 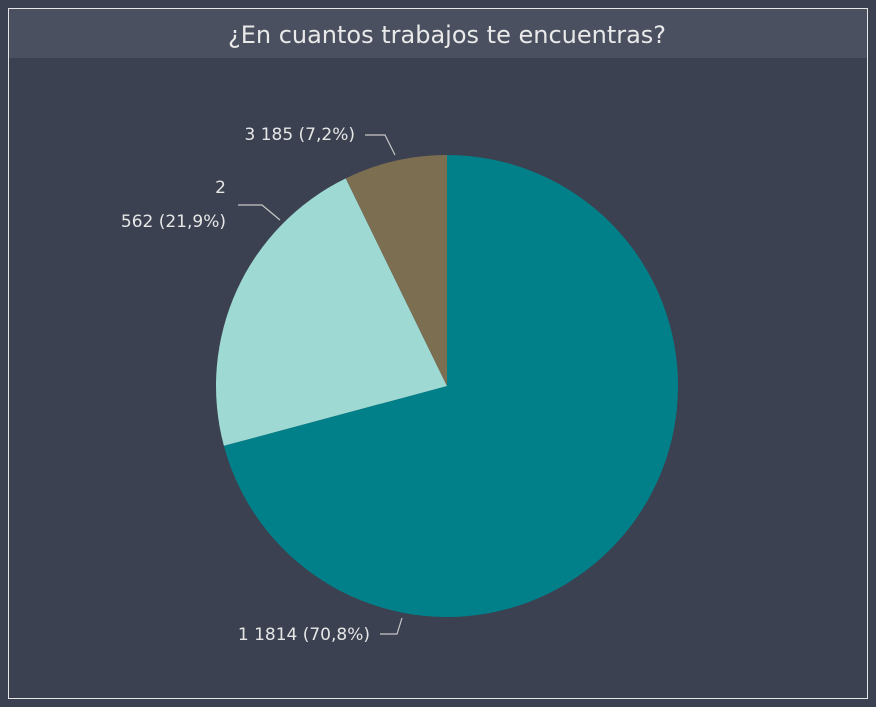 I want to click on data-label: 3 185 (7,2%), so click(x=299, y=135).